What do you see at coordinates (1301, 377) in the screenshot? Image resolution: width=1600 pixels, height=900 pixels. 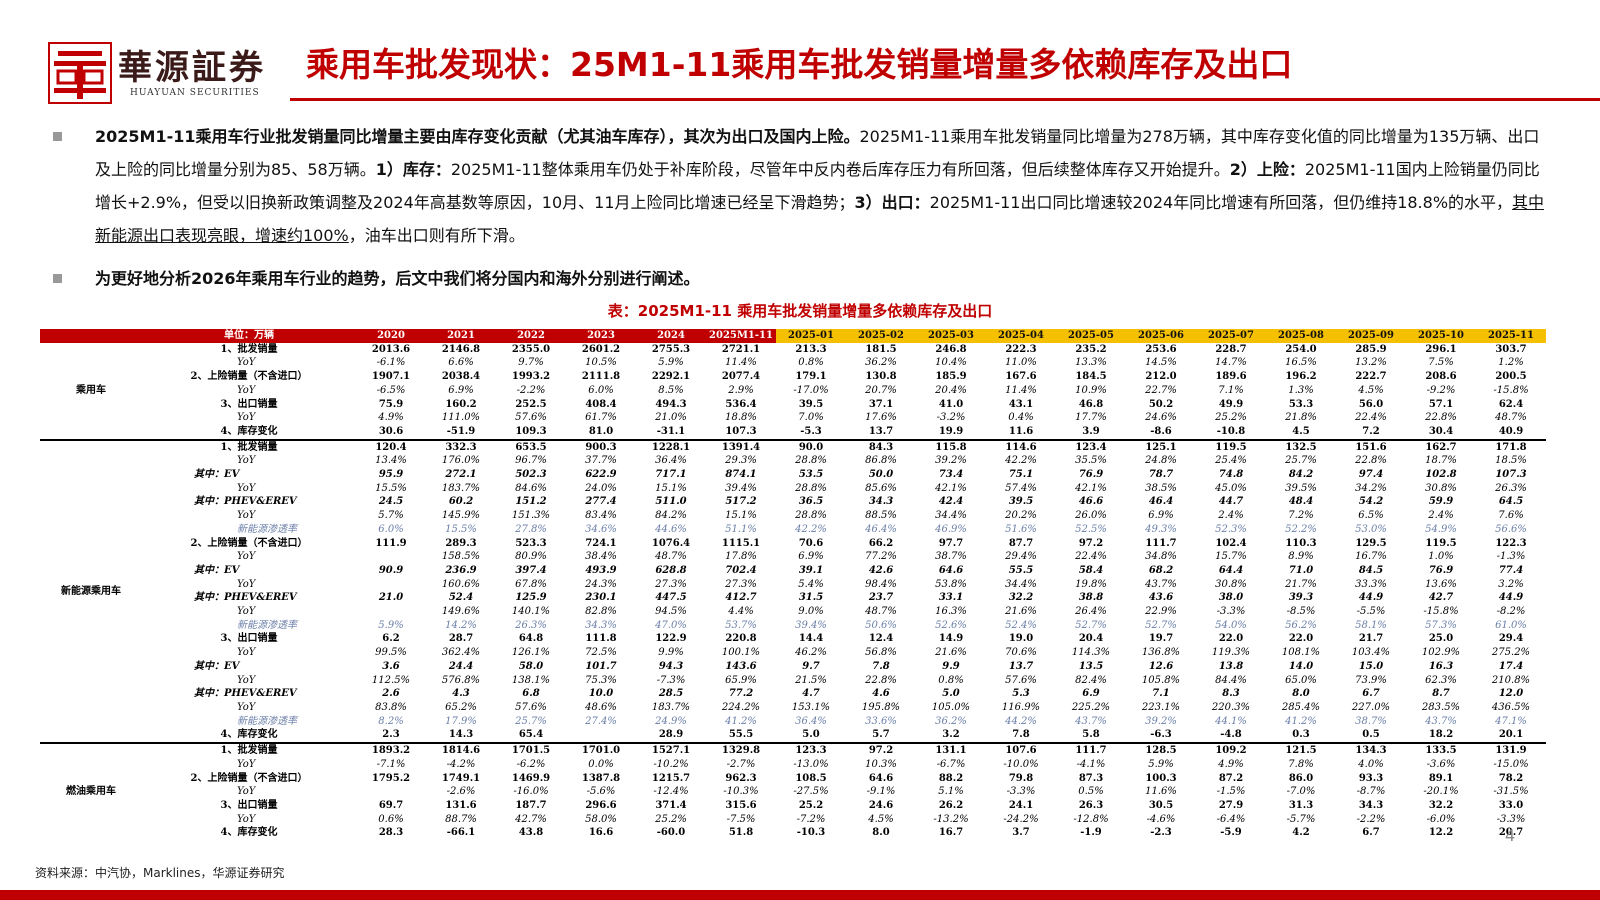 I see `table-cell: 196.2` at bounding box center [1301, 377].